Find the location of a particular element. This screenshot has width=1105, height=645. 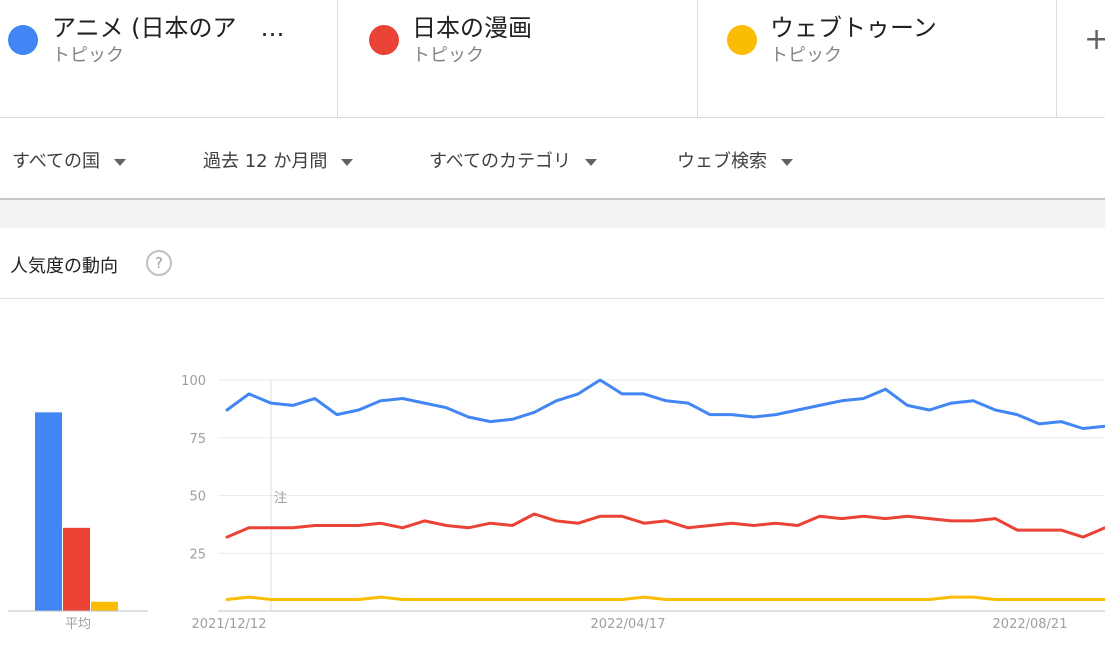

y-tick-label: 75 is located at coordinates (197, 439).